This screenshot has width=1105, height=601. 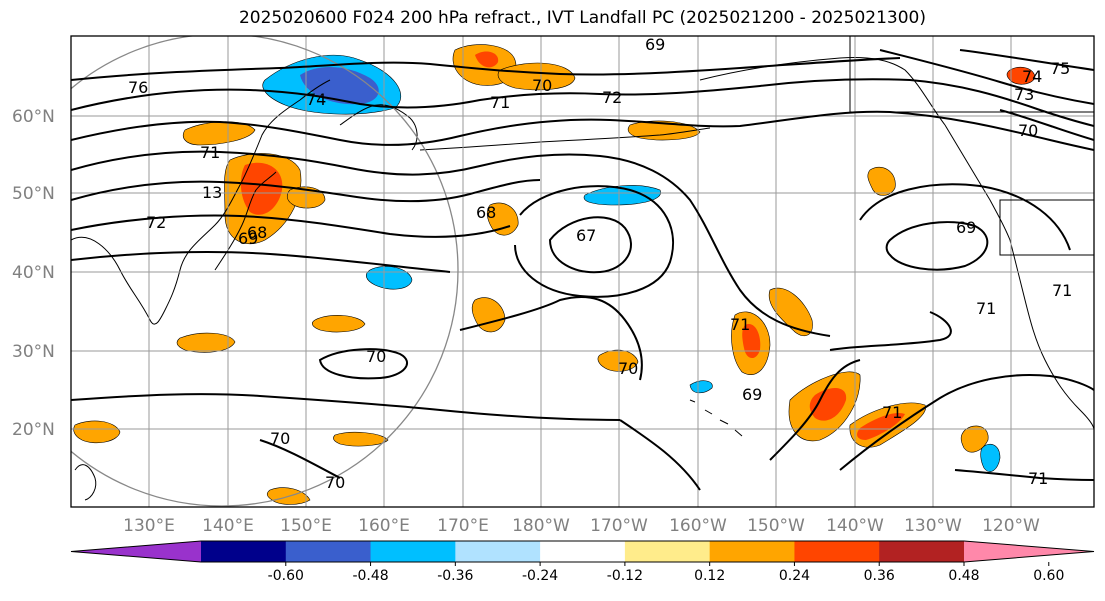 What do you see at coordinates (541, 526) in the screenshot?
I see `longitude-label: 180°W` at bounding box center [541, 526].